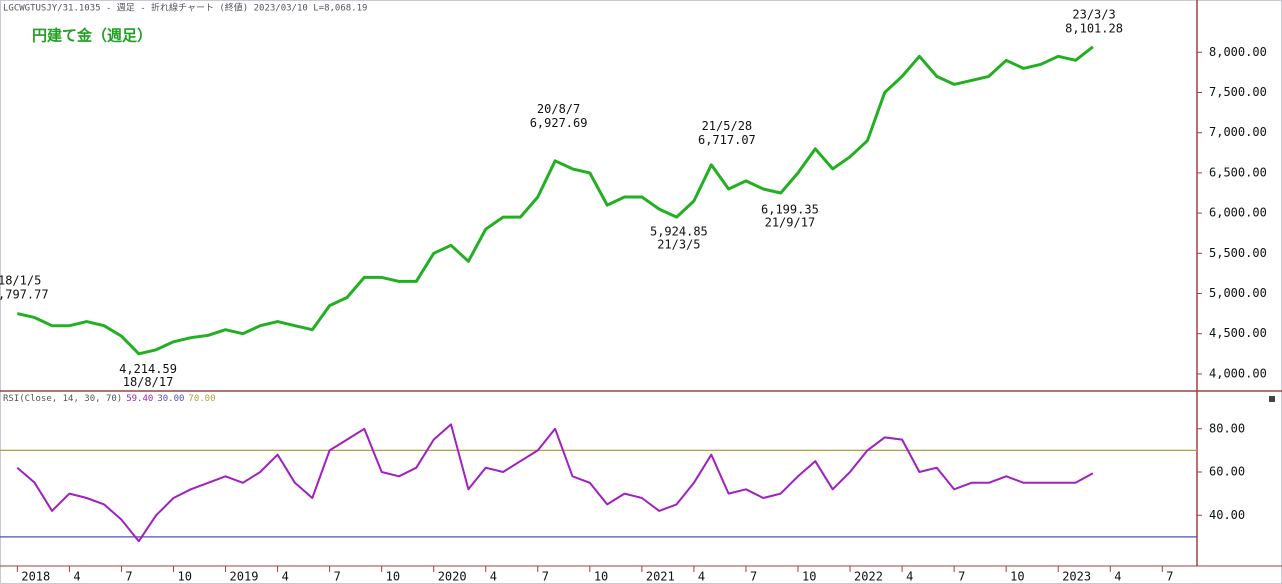 The image size is (1282, 584). Describe the element at coordinates (139, 399) in the screenshot. I see `rsi-label-part: 59.40` at that location.